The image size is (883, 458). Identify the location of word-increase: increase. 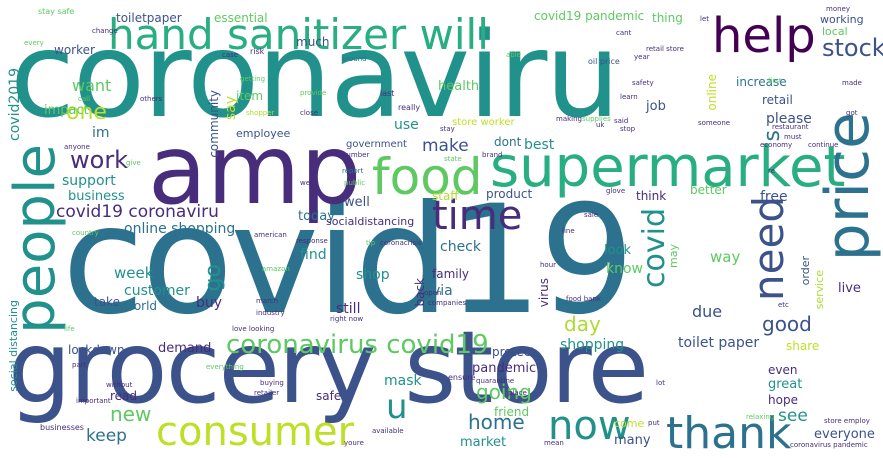
(761, 82).